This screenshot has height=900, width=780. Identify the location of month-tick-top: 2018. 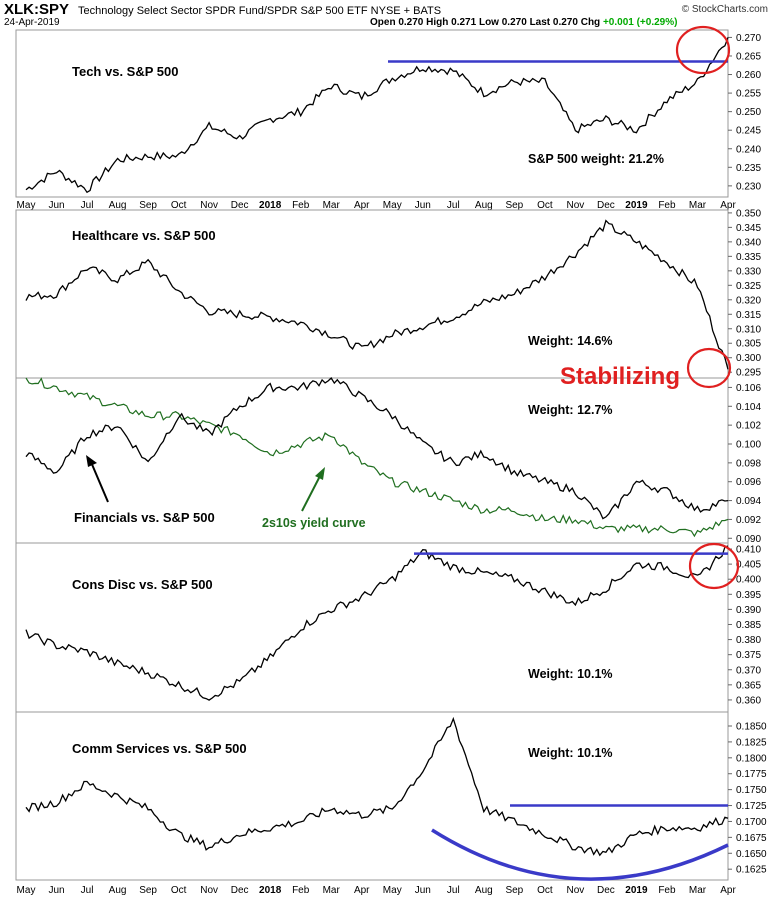
(270, 205).